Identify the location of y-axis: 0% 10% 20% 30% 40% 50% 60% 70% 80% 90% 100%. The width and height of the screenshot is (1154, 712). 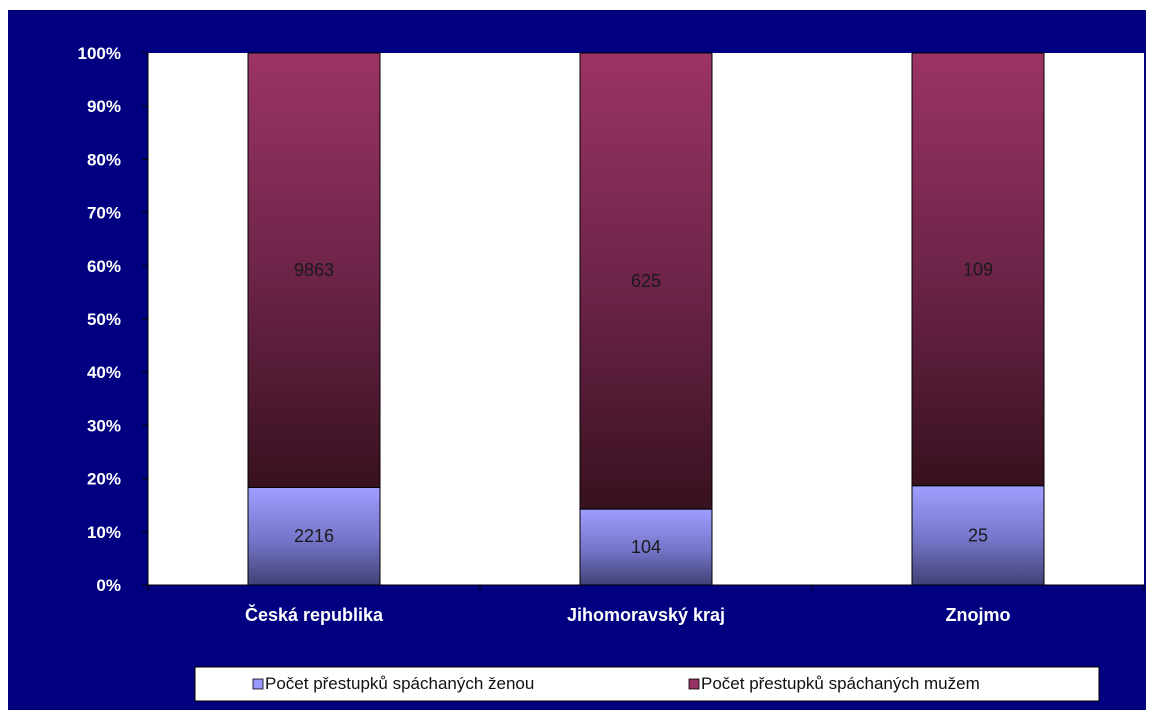
(113, 319).